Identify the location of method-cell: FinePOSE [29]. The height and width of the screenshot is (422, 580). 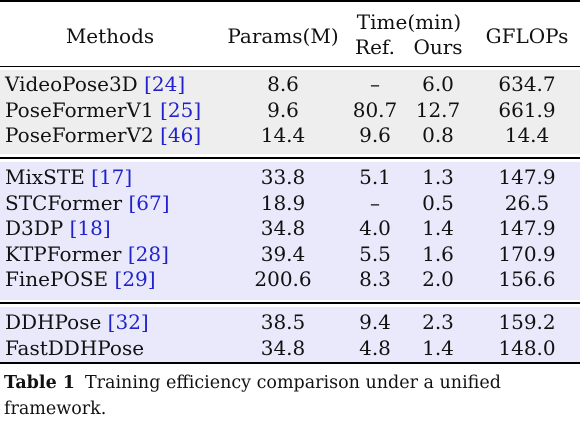
(80, 279).